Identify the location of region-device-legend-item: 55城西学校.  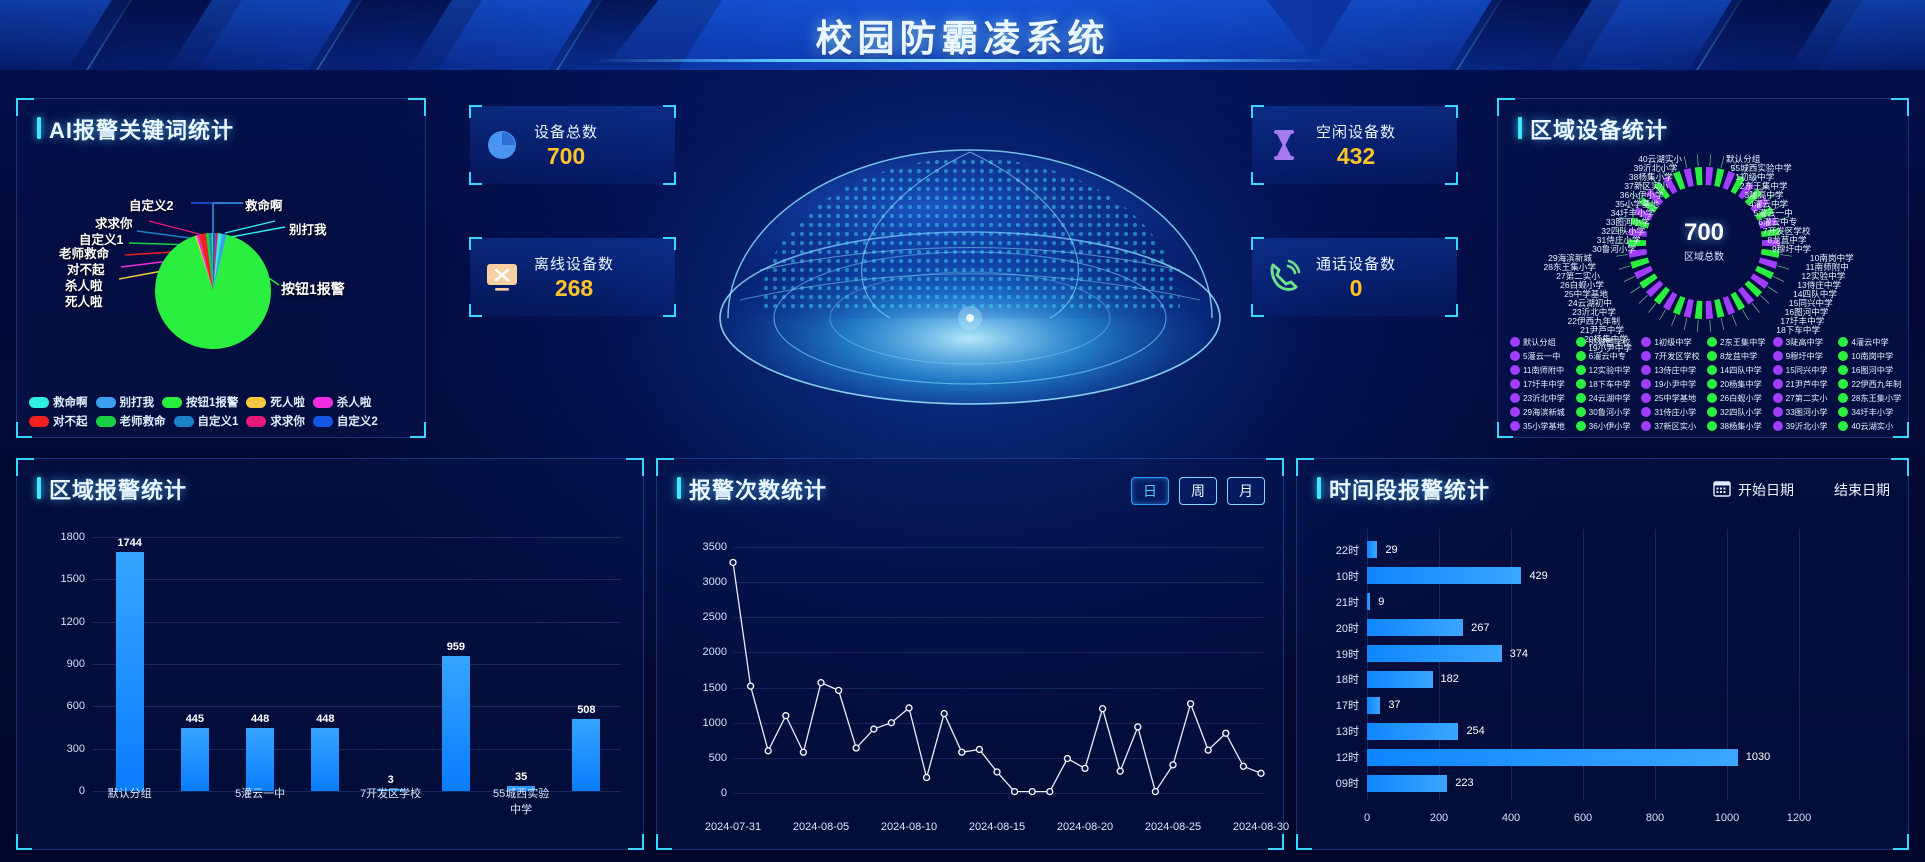
(1607, 342).